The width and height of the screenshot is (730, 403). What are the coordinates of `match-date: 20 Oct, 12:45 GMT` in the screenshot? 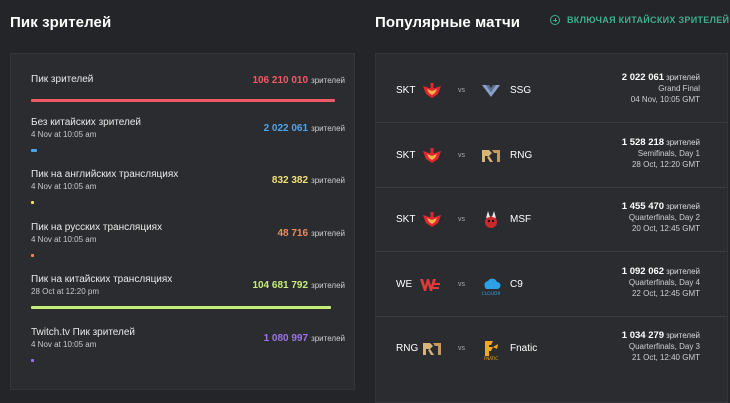 It's located at (665, 229).